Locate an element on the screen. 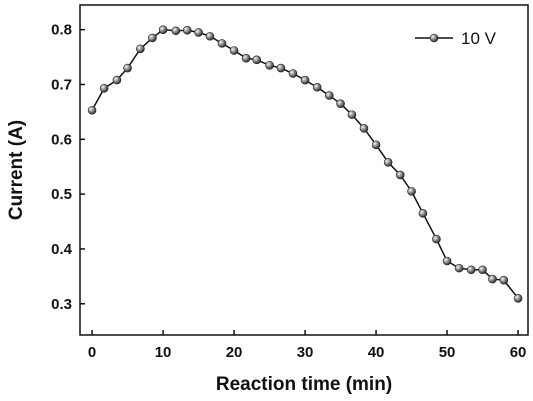 This screenshot has height=401, width=533. y-tick-label: 0.4 is located at coordinates (62, 249).